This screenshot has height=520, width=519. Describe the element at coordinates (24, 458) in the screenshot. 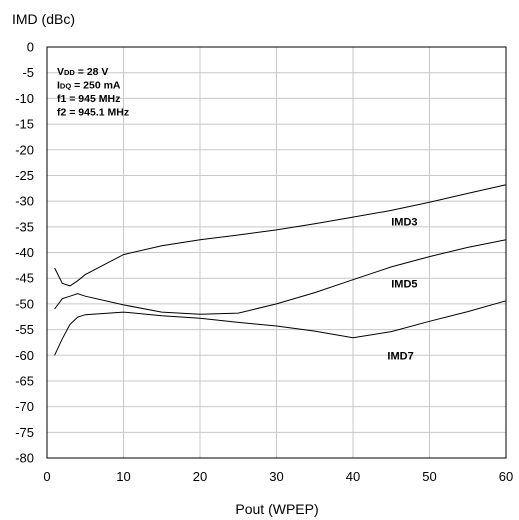

I see `y-tick-label: -80` at that location.